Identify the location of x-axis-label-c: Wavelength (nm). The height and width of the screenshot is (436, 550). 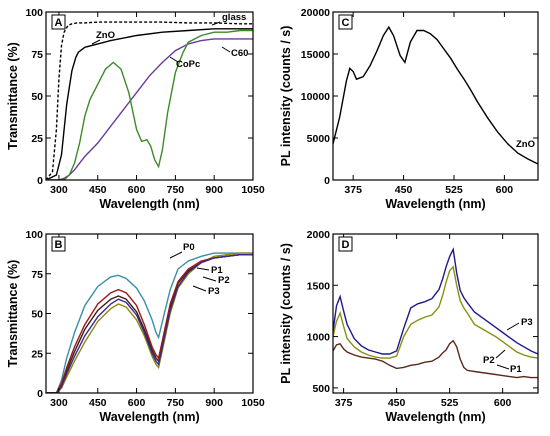
(435, 204).